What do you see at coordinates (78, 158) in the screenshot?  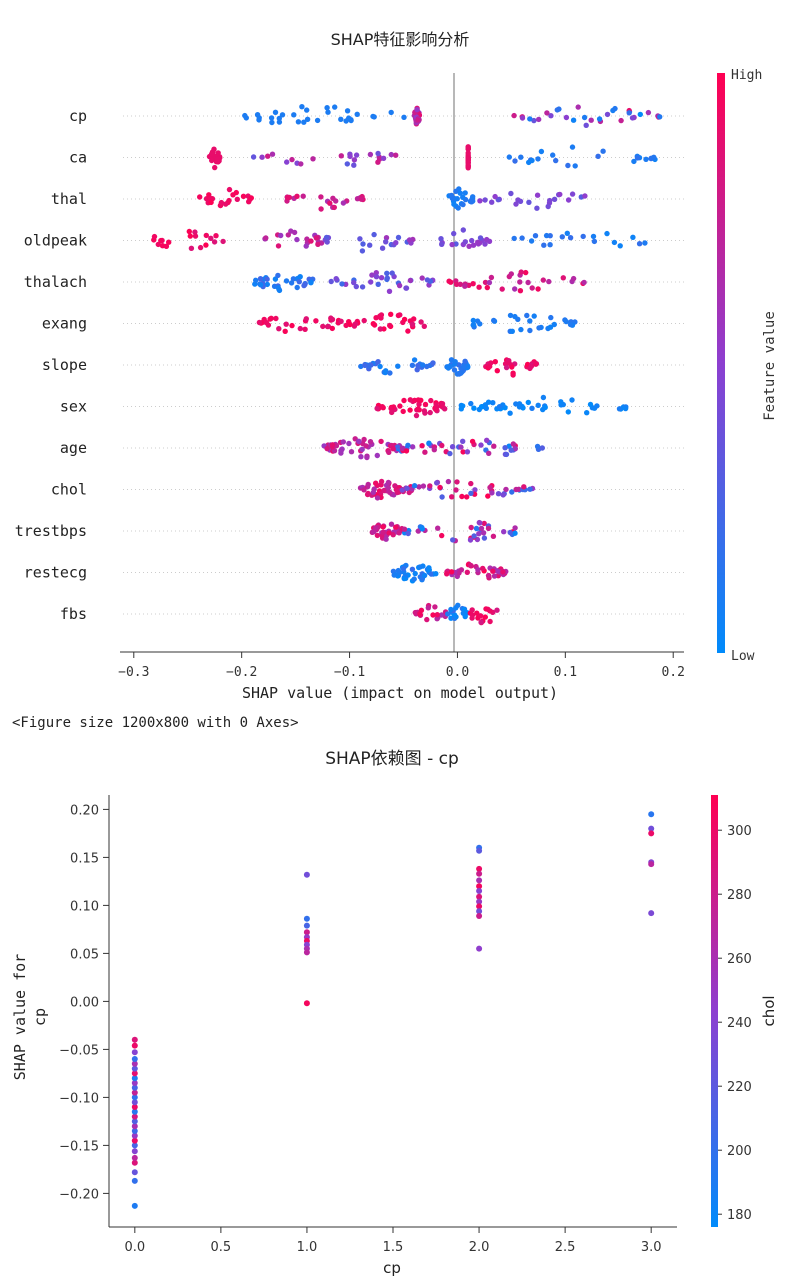 I see `feature-label-ca: ca` at bounding box center [78, 158].